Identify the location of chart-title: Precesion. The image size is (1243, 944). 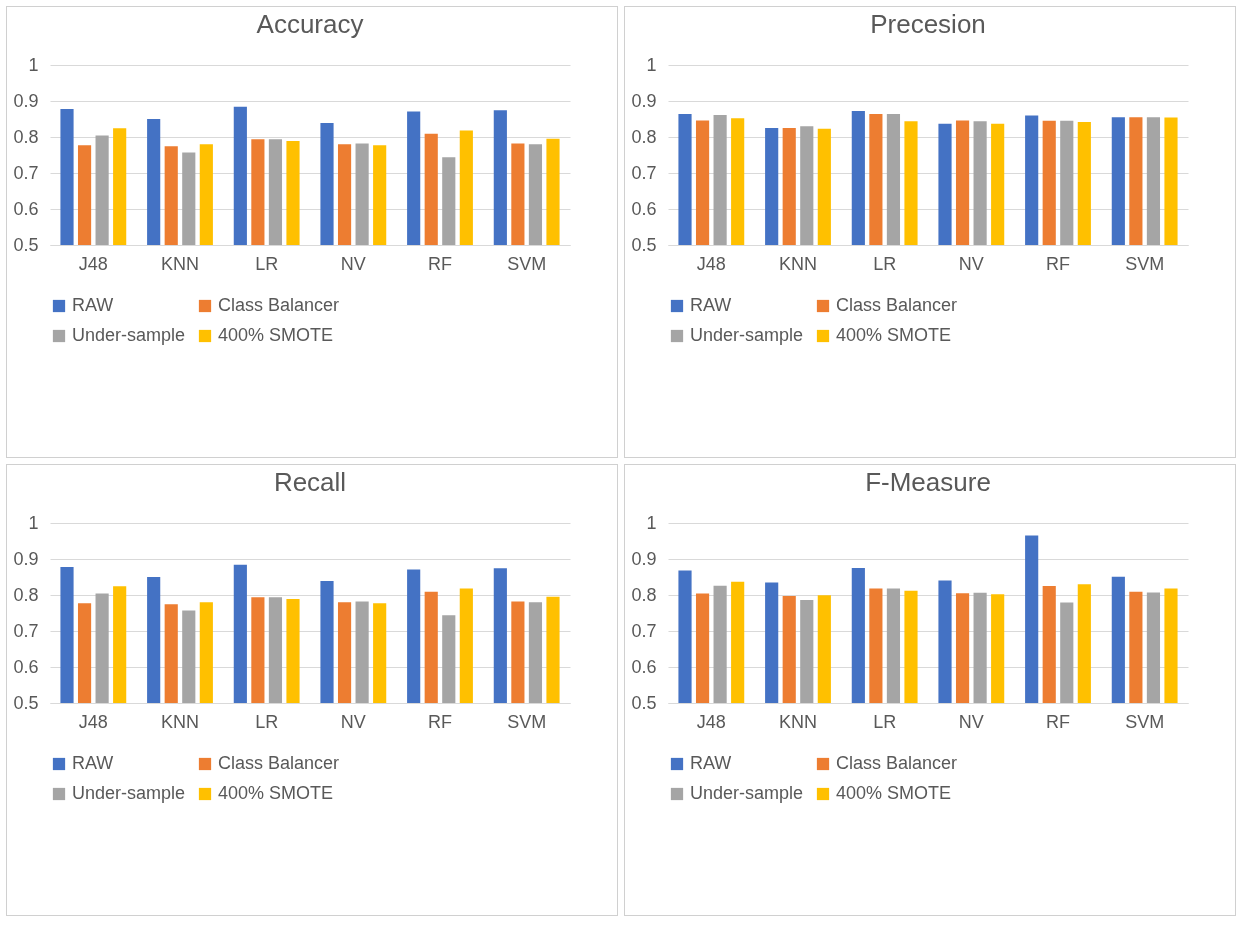
(928, 24).